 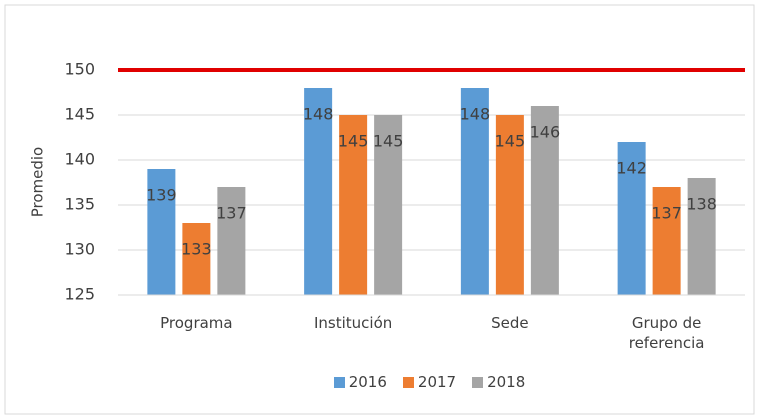 I want to click on y-tick-label: 135, so click(x=79, y=204).